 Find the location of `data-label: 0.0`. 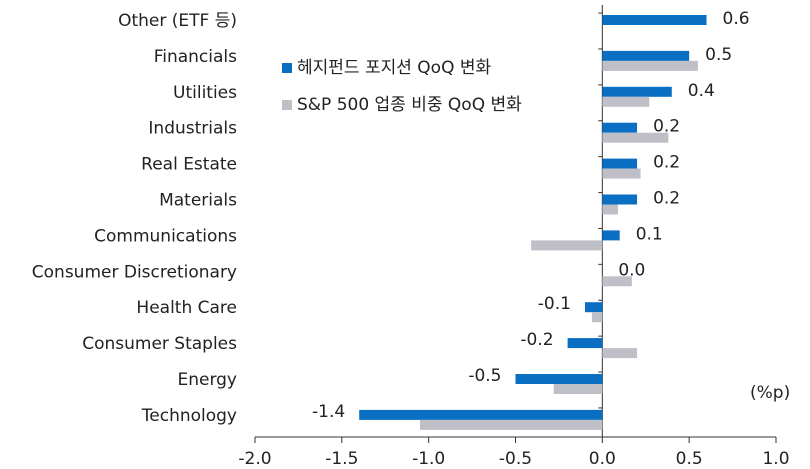

data-label: 0.0 is located at coordinates (631, 270).